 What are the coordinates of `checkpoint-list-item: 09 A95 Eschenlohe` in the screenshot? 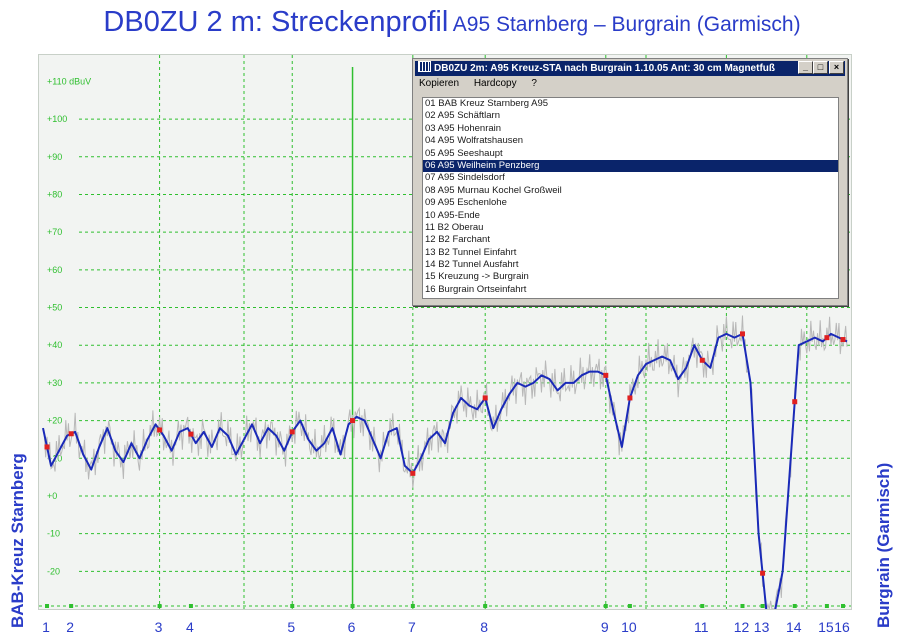 It's located at (466, 203).